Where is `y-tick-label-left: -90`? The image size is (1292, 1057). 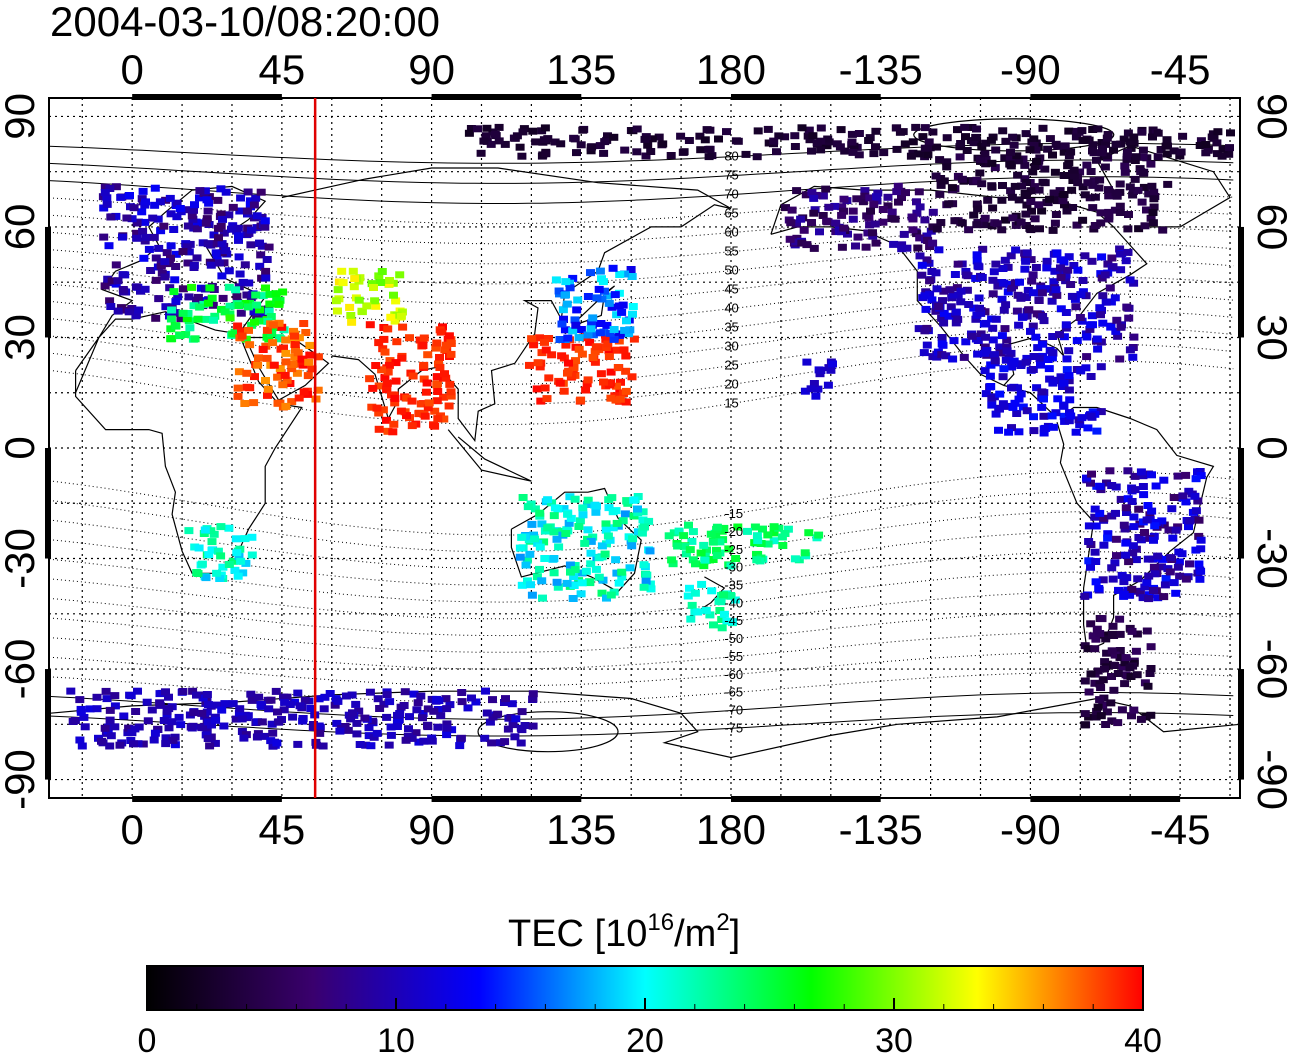
y-tick-label-left: -90 is located at coordinates (21, 779).